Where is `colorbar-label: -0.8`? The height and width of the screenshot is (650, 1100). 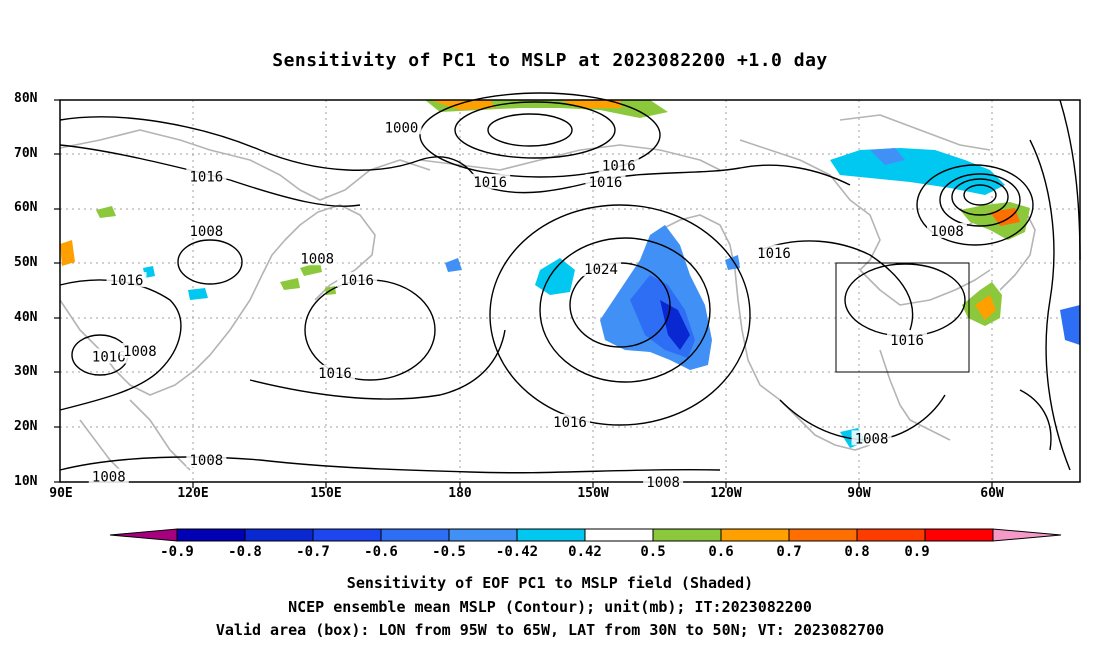
colorbar-label: -0.8 is located at coordinates (245, 552).